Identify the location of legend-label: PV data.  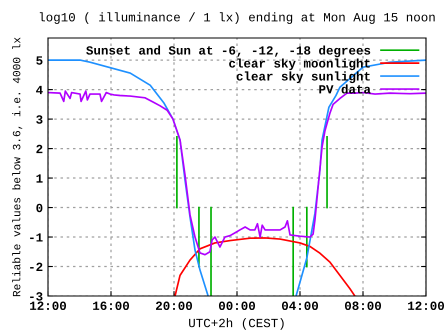
(345, 89).